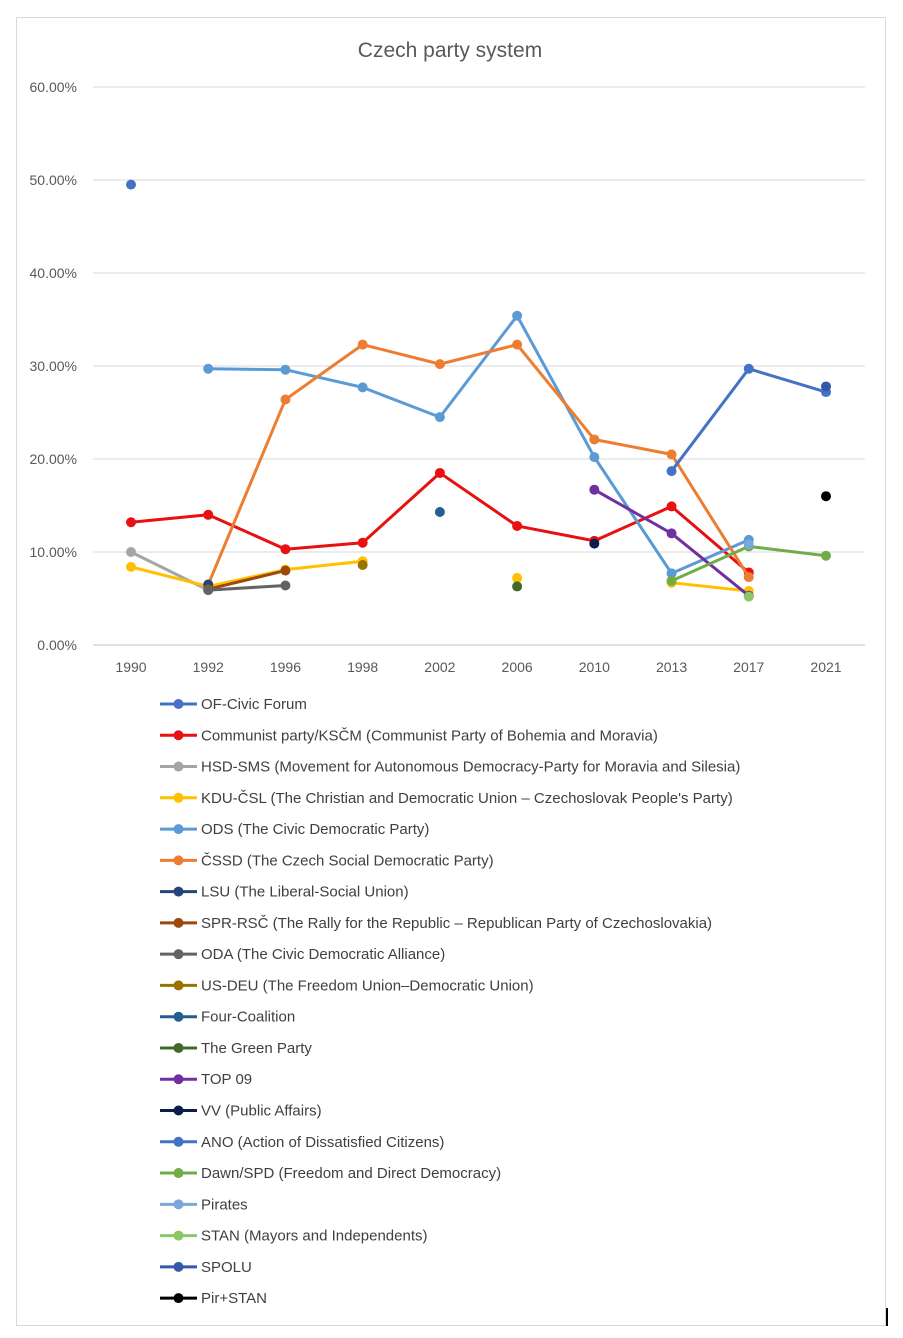 Image resolution: width=903 pixels, height=1338 pixels. I want to click on legend-entry: LSU (The Liberal-Social Union), so click(284, 892).